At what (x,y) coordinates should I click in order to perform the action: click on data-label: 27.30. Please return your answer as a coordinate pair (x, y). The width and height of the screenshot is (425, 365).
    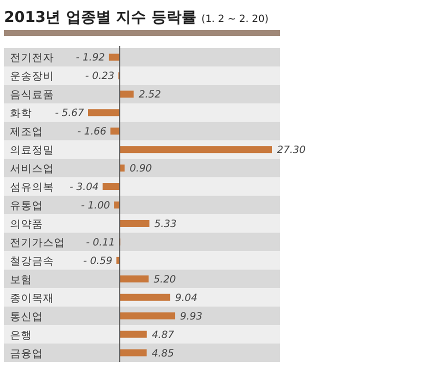
    Looking at the image, I should click on (291, 150).